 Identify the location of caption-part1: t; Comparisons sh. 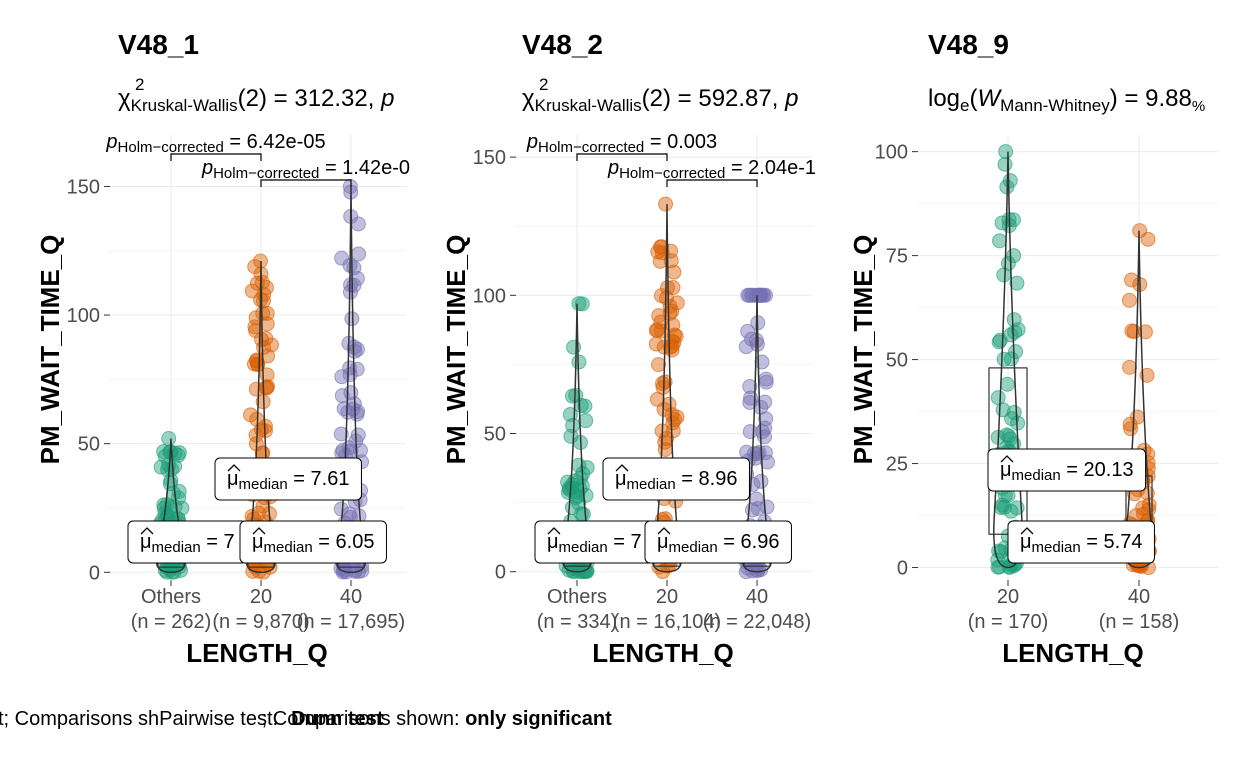
(80, 719).